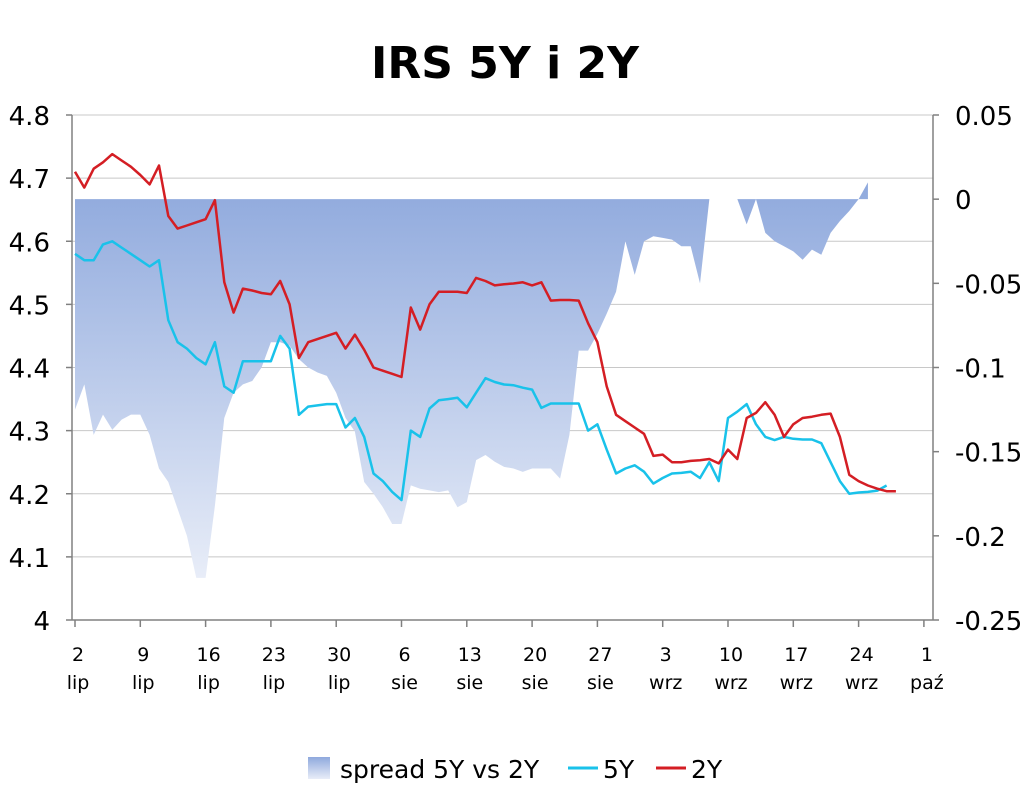  What do you see at coordinates (29, 180) in the screenshot?
I see `y-left-tick-label: 4.7` at bounding box center [29, 180].